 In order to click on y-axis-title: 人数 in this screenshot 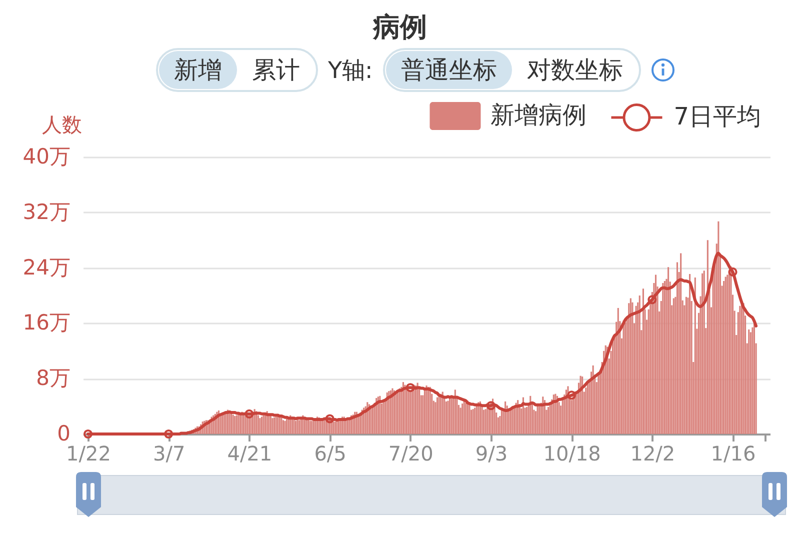, I will do `click(62, 124)`.